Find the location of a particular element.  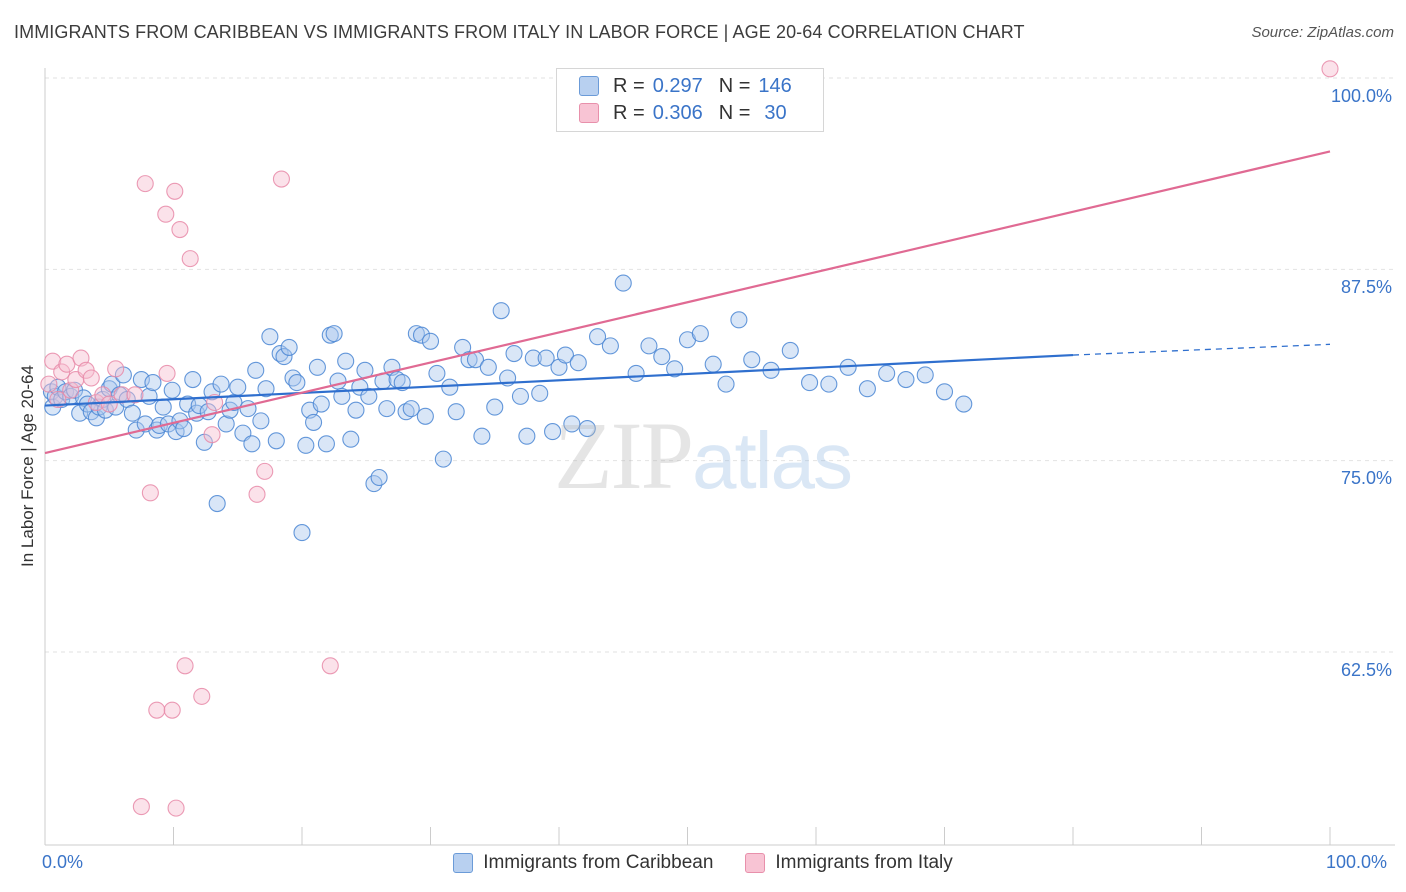

stats-legend: R = 0.297 N = 146 R = 0.306 N = 30 is located at coordinates (690, 100).